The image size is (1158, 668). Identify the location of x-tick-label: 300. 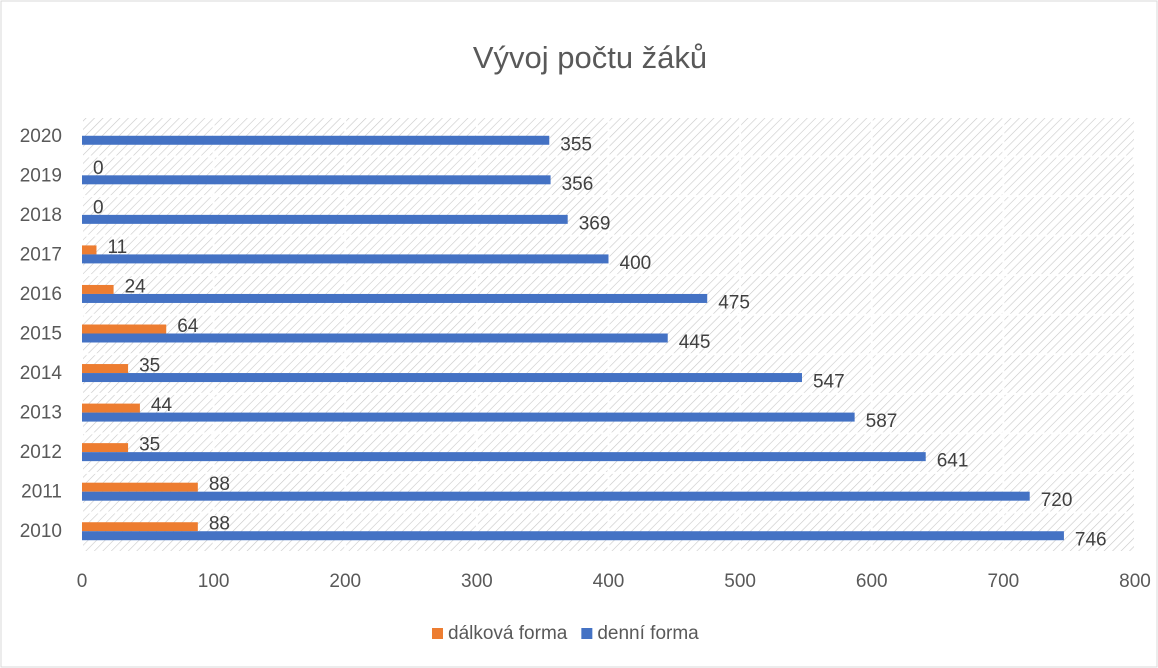
(477, 581).